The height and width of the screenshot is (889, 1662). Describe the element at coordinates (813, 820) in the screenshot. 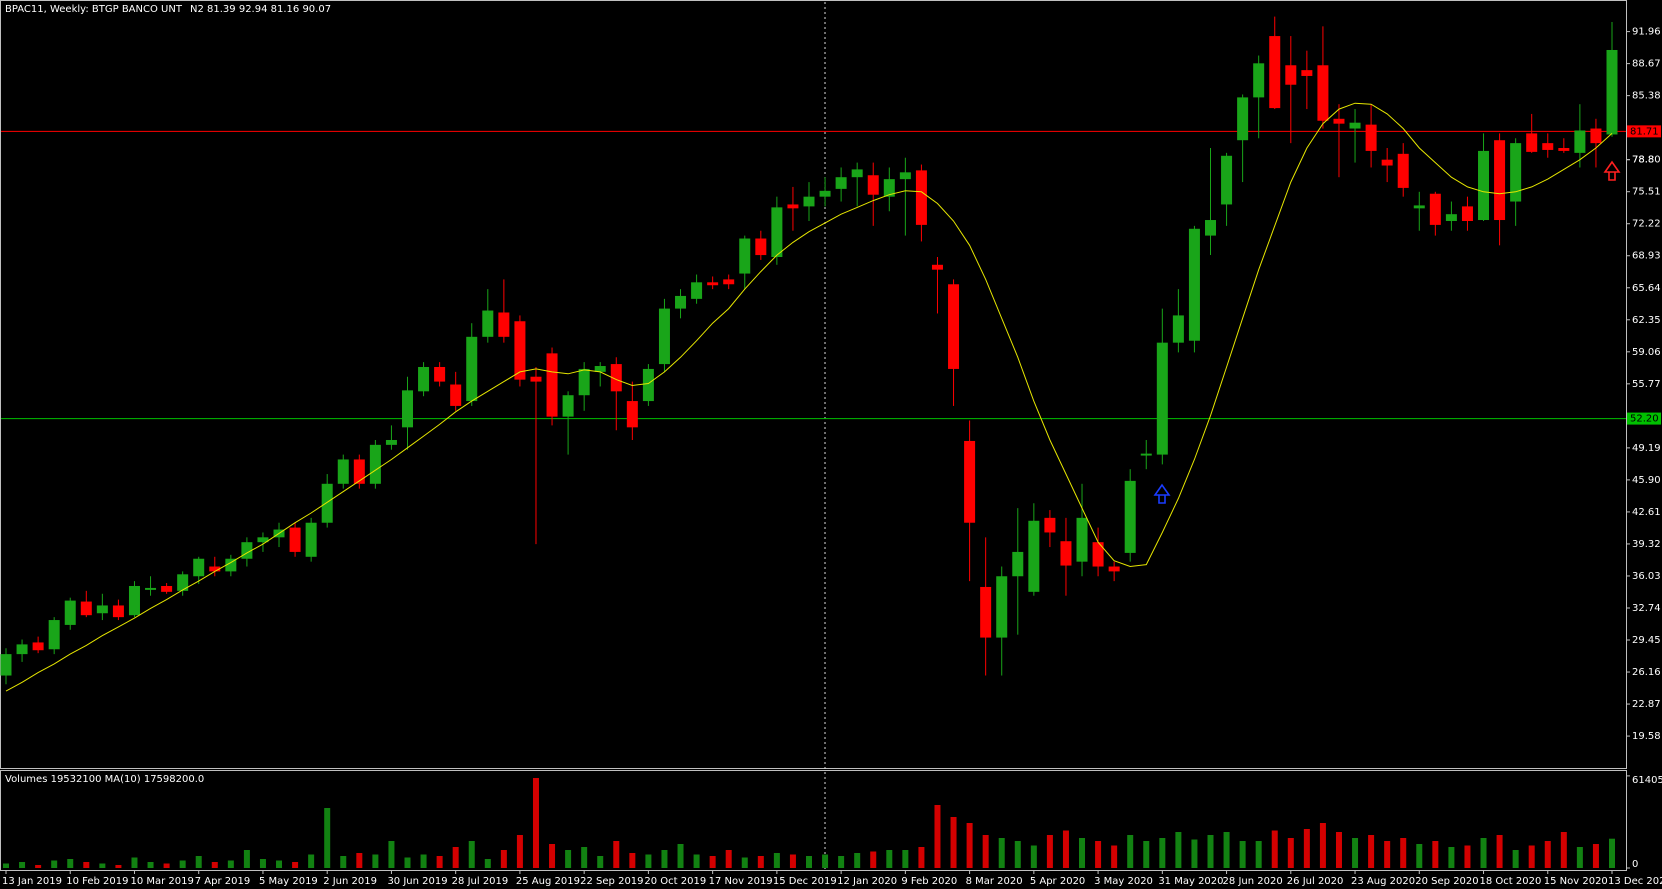

I see `volume-pane-frame` at that location.